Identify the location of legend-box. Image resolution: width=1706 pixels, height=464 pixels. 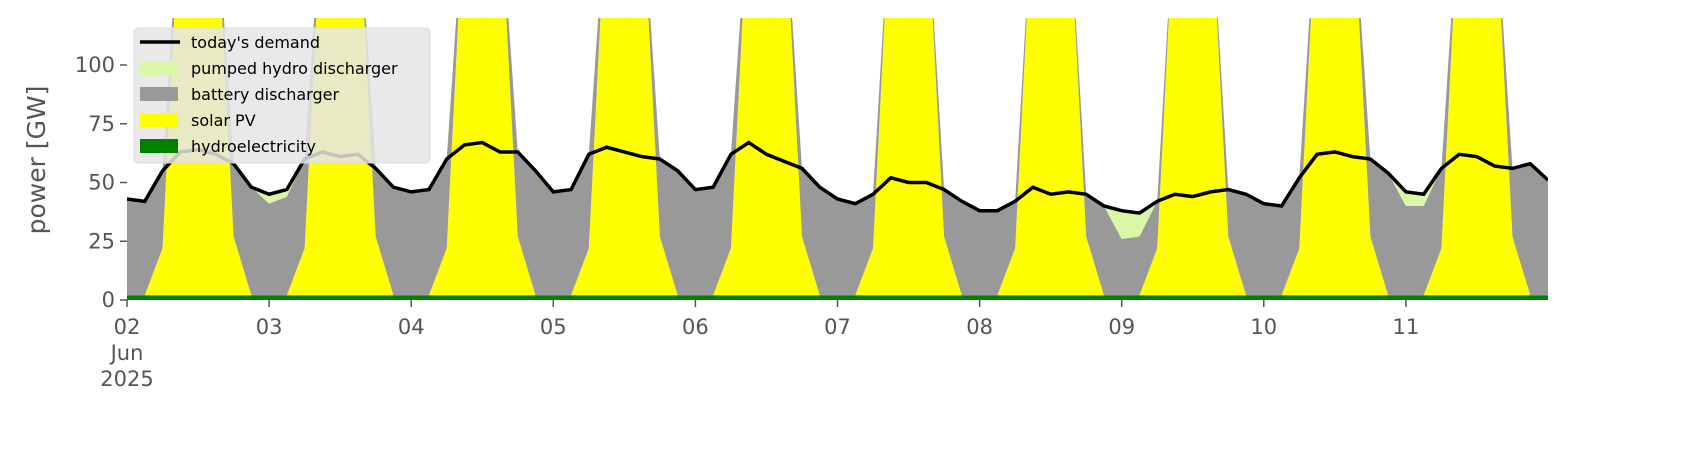
(282, 95).